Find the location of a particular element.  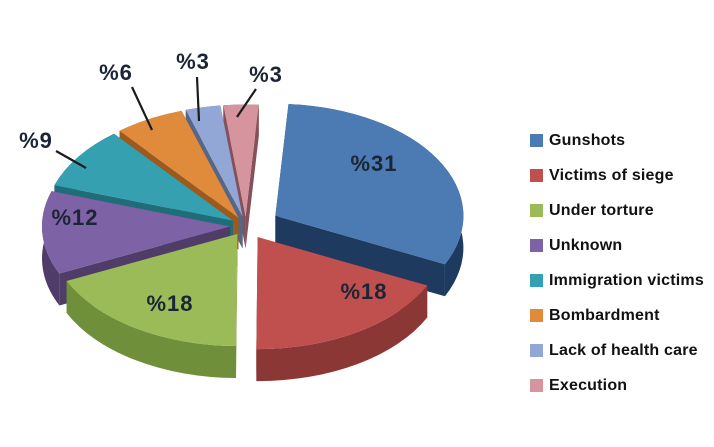

legend-label: Under torture is located at coordinates (601, 210).